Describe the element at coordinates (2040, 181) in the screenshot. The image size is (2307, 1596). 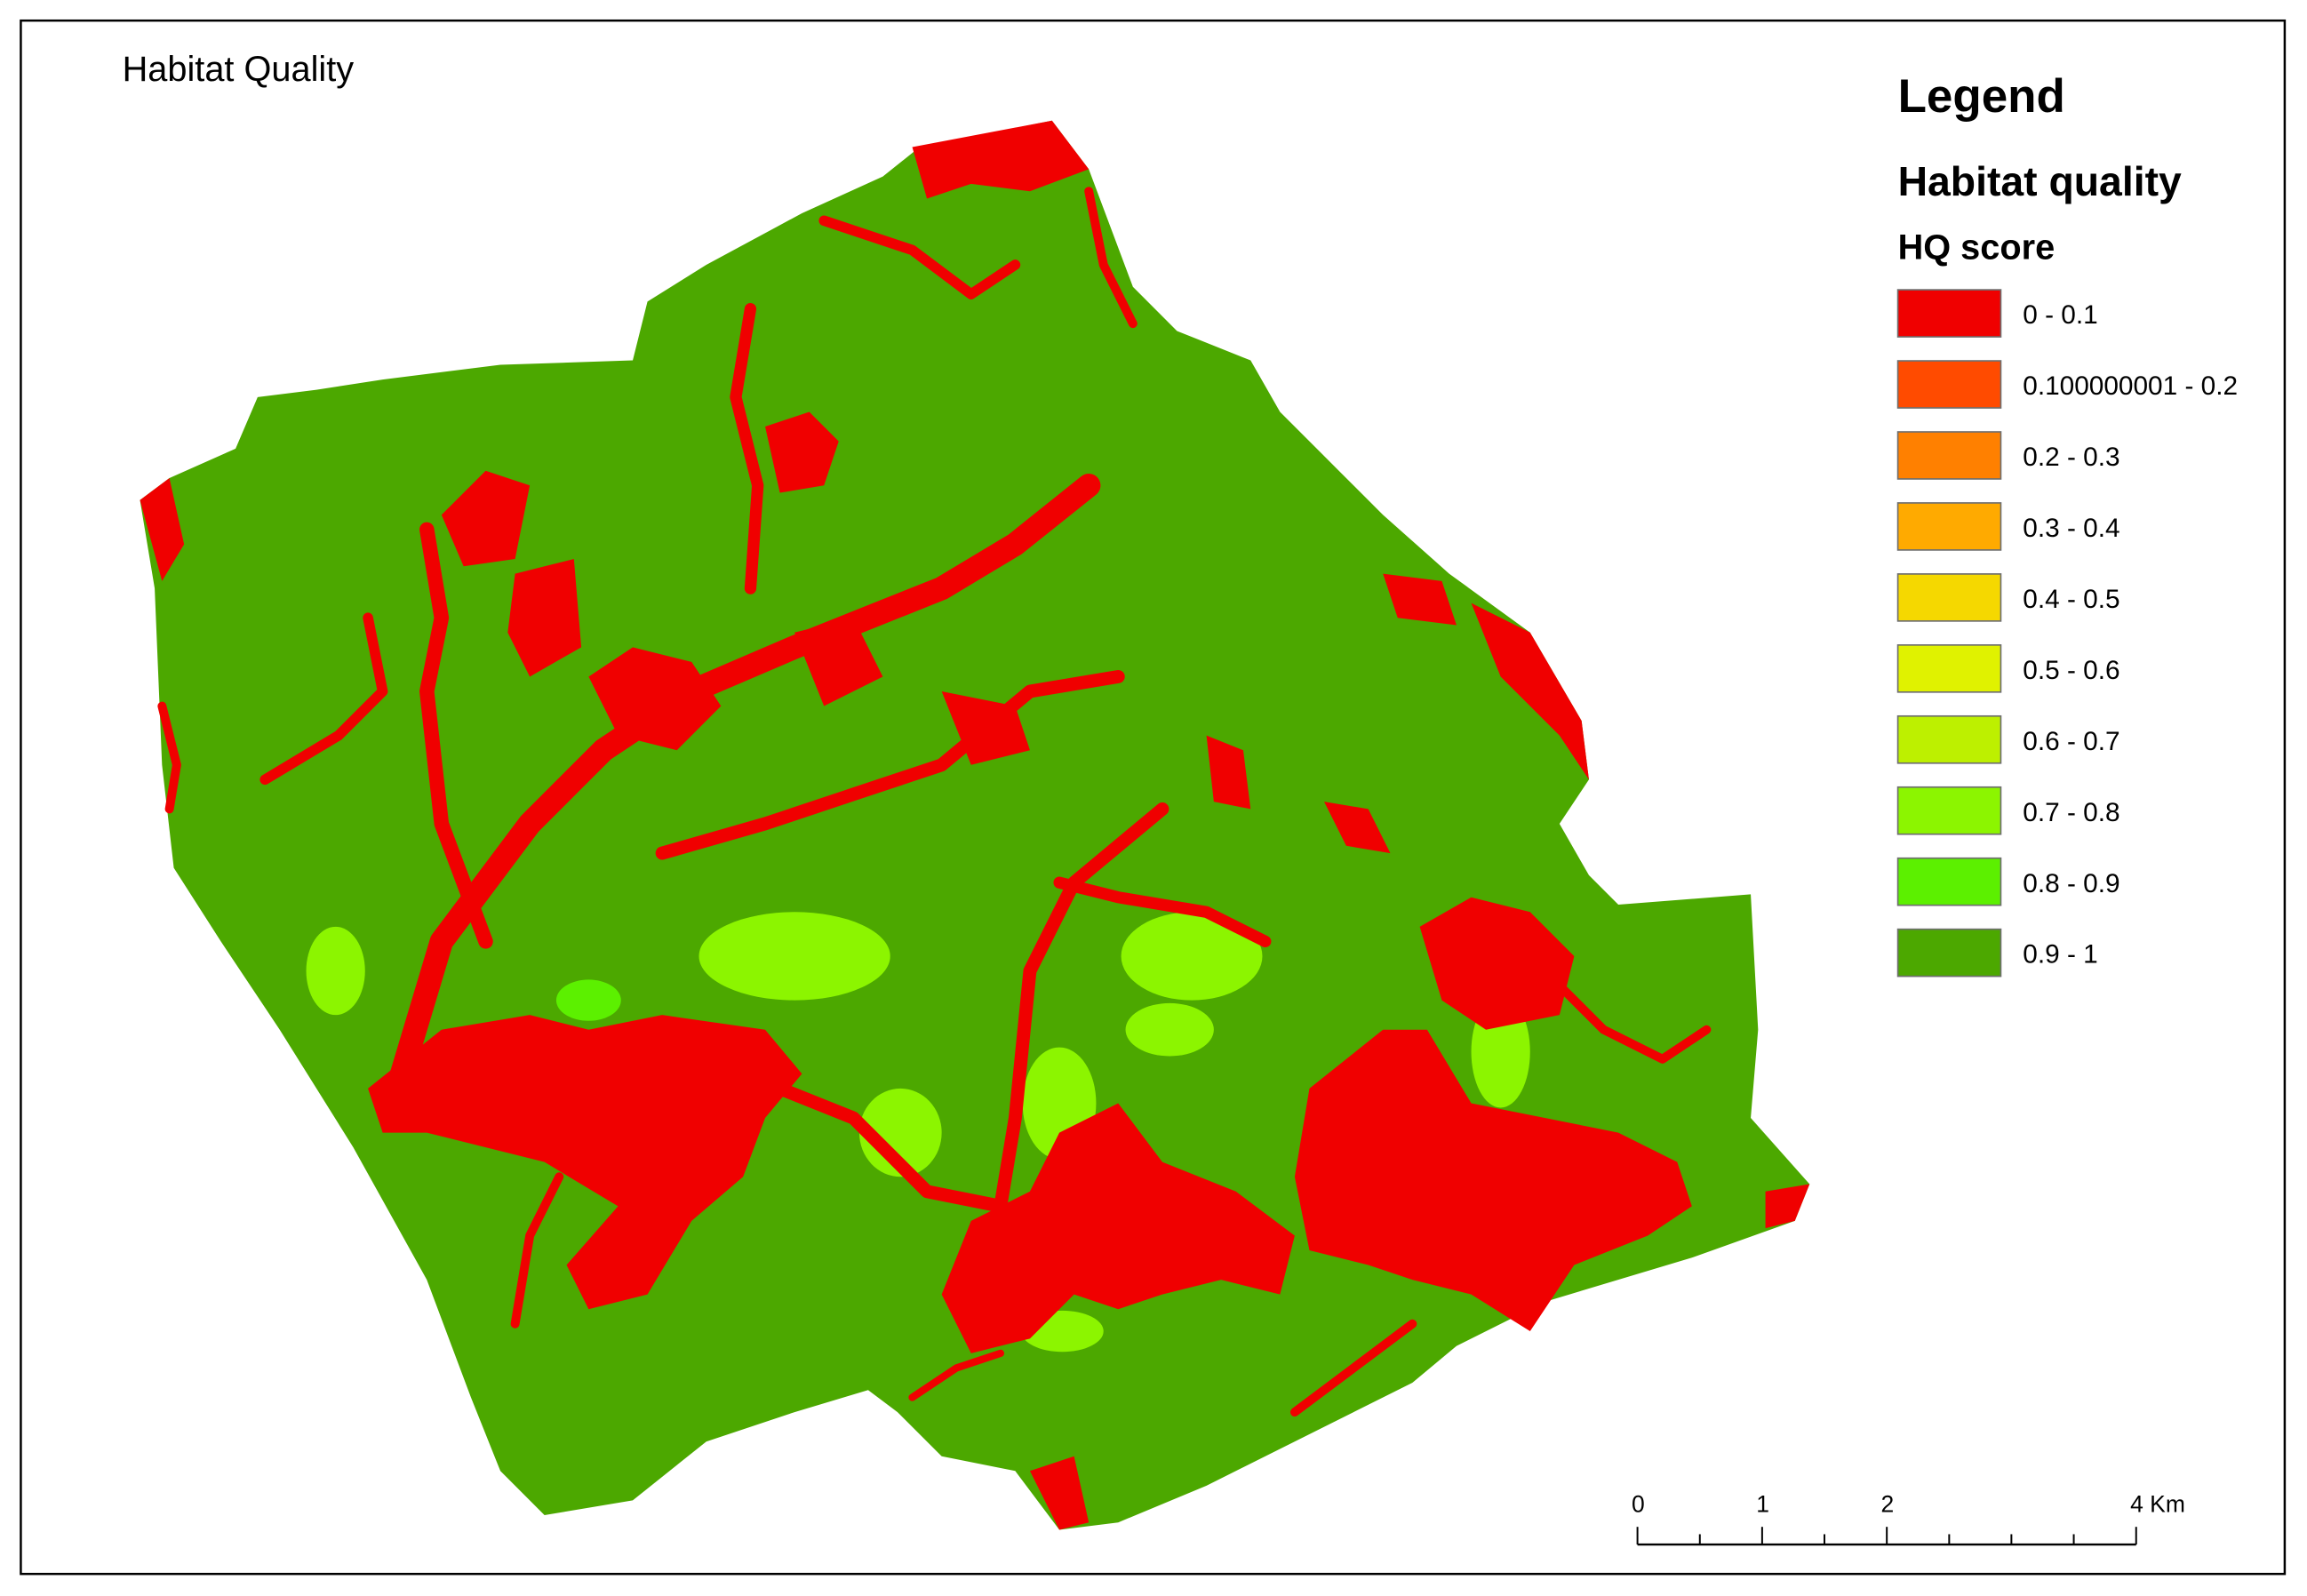
I see `legend-subtitle: Habitat quality` at that location.